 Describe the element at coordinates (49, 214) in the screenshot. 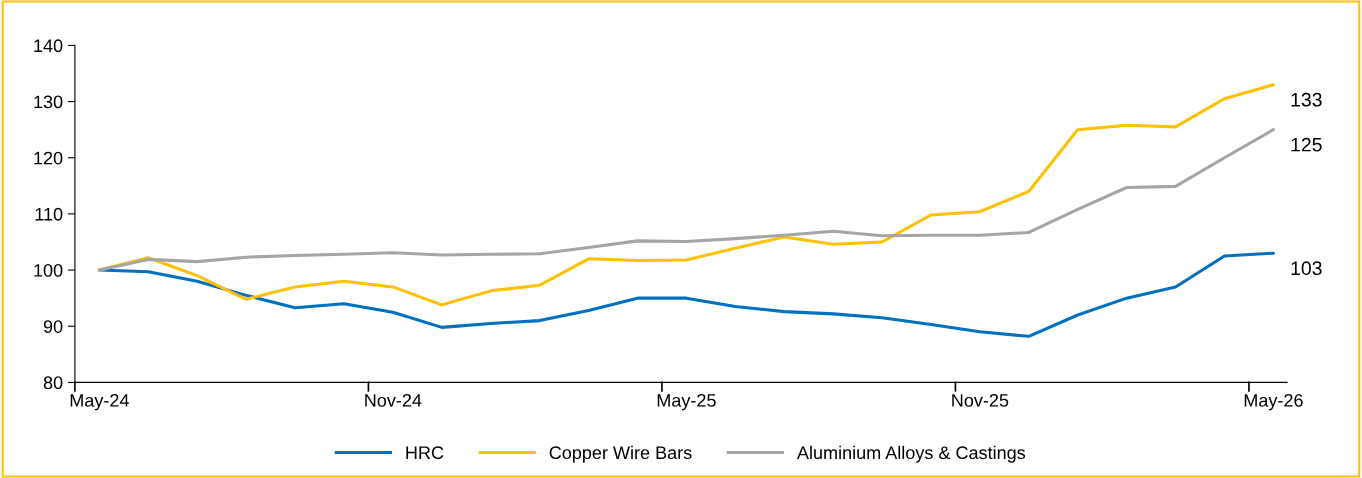

I see `y-tick-label: 110` at that location.